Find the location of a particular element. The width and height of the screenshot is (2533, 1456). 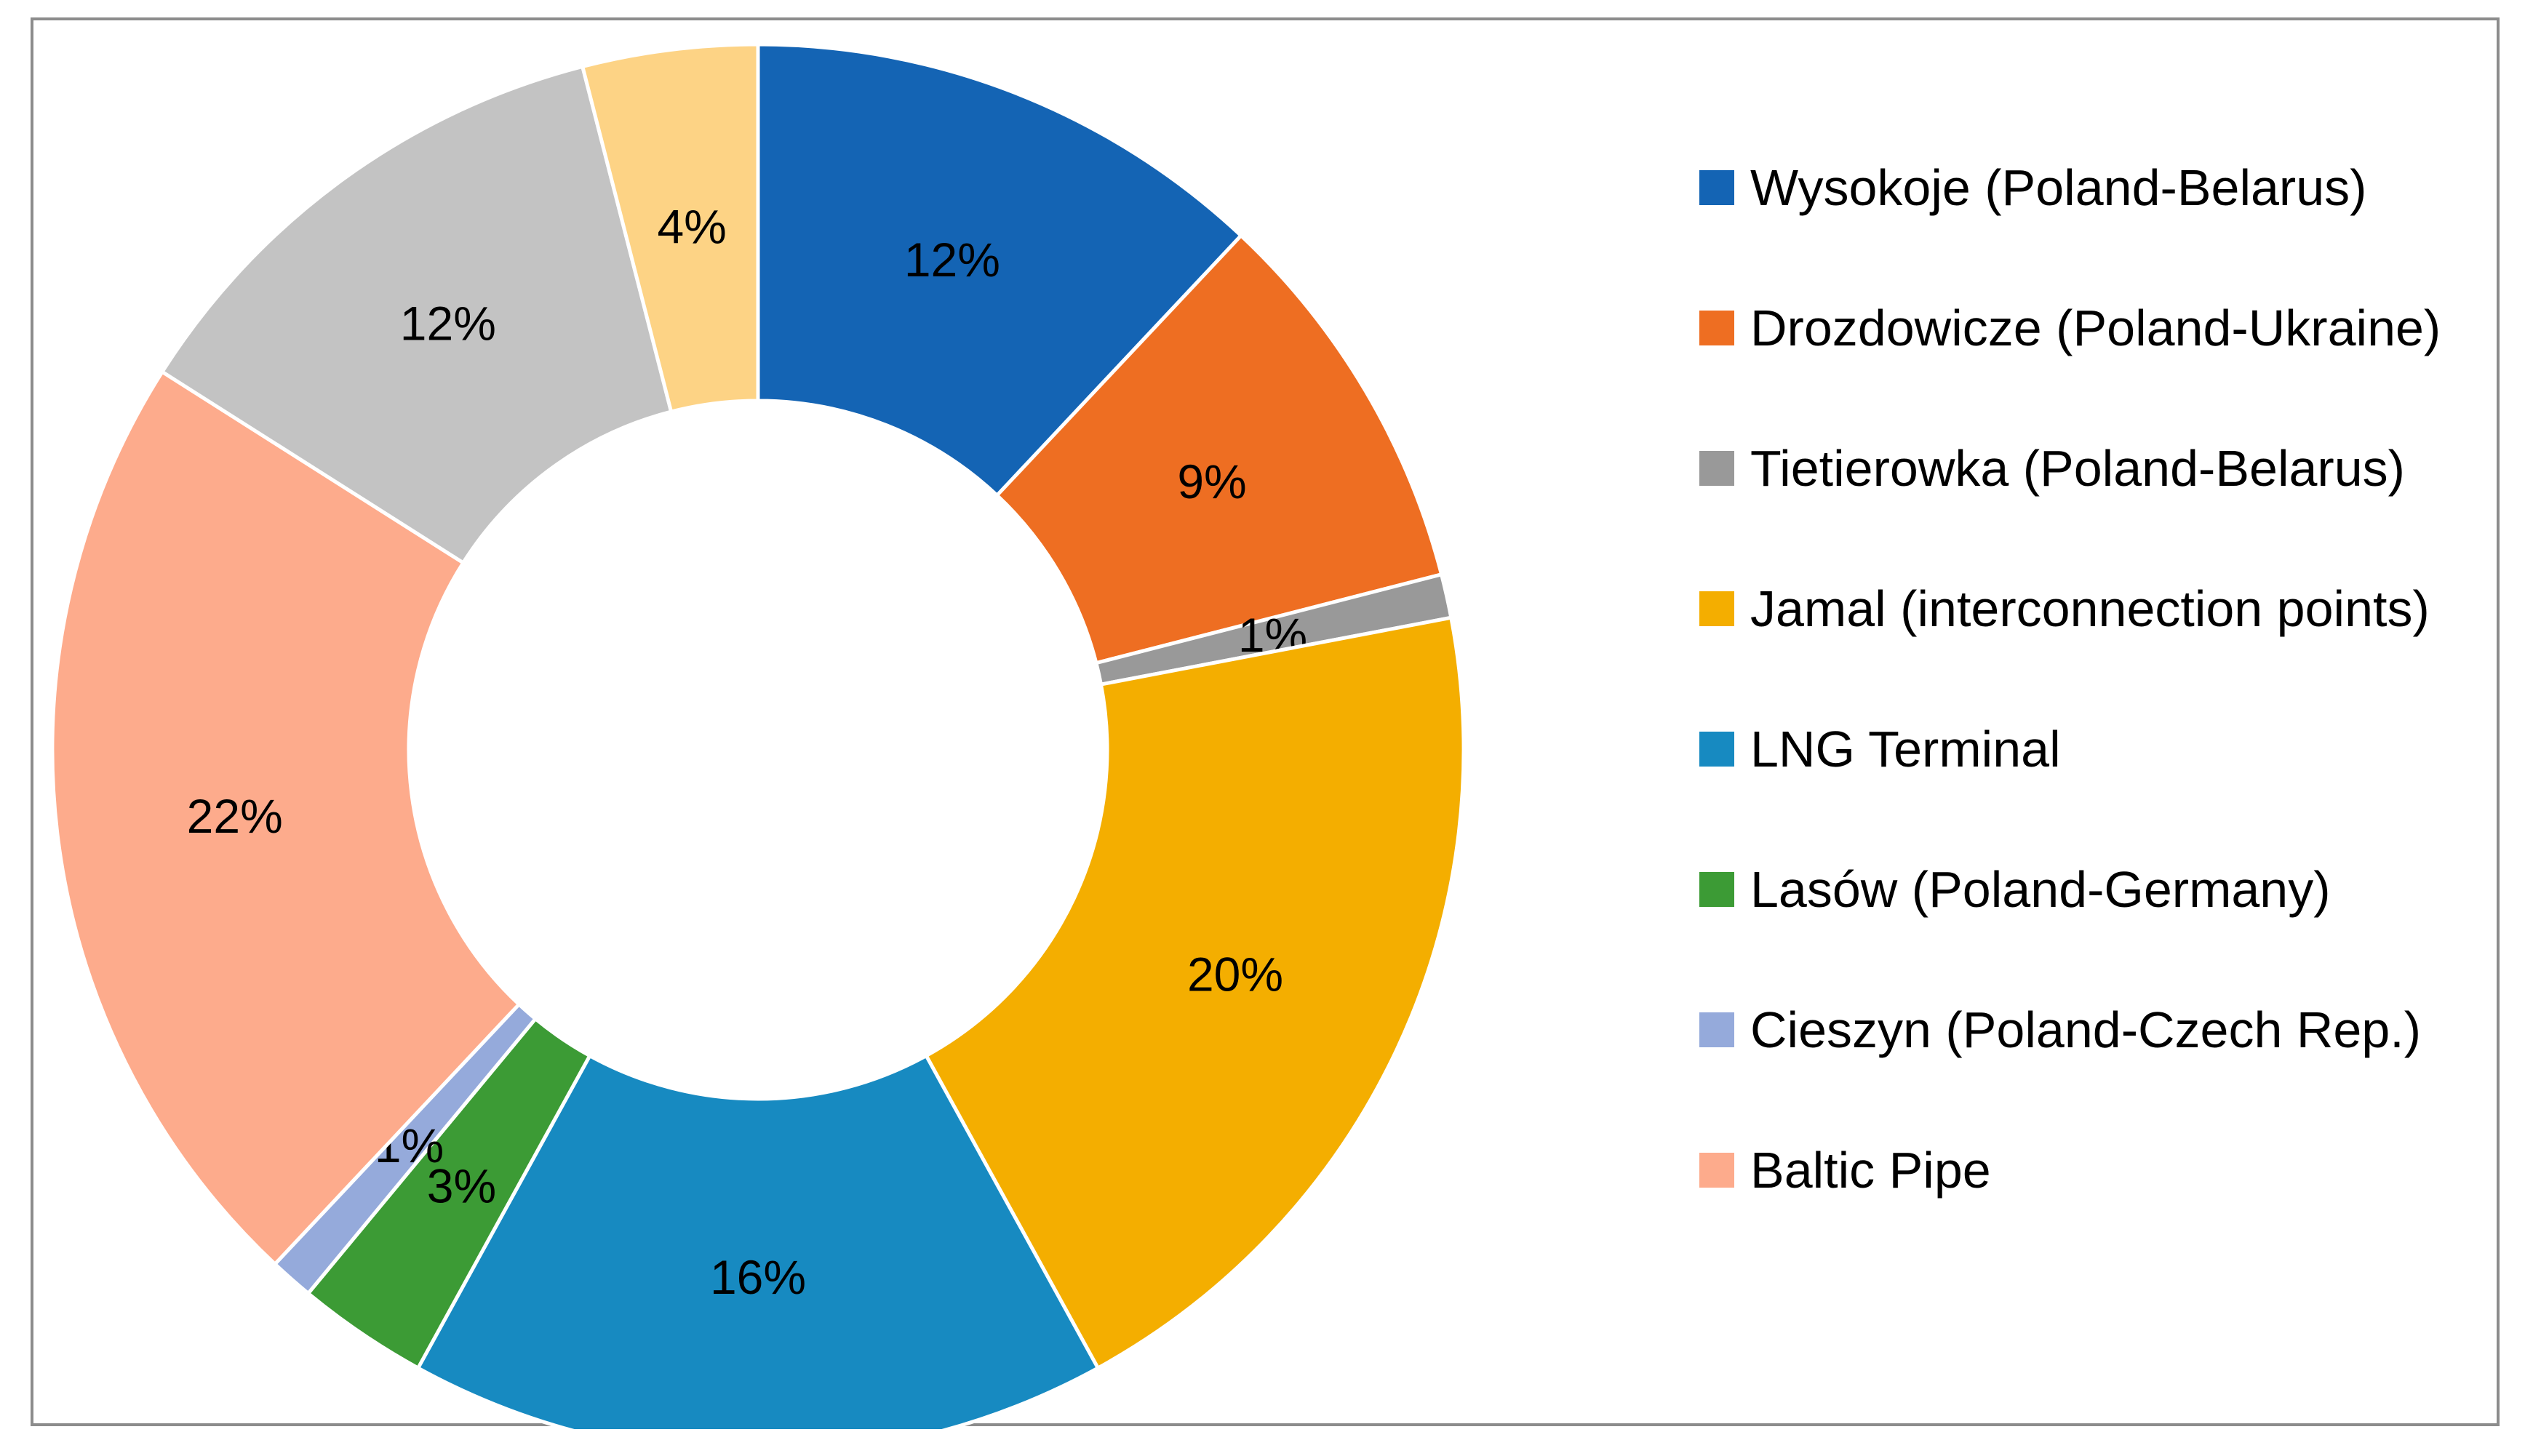

slice-data-label-0: 12% is located at coordinates (952, 260).